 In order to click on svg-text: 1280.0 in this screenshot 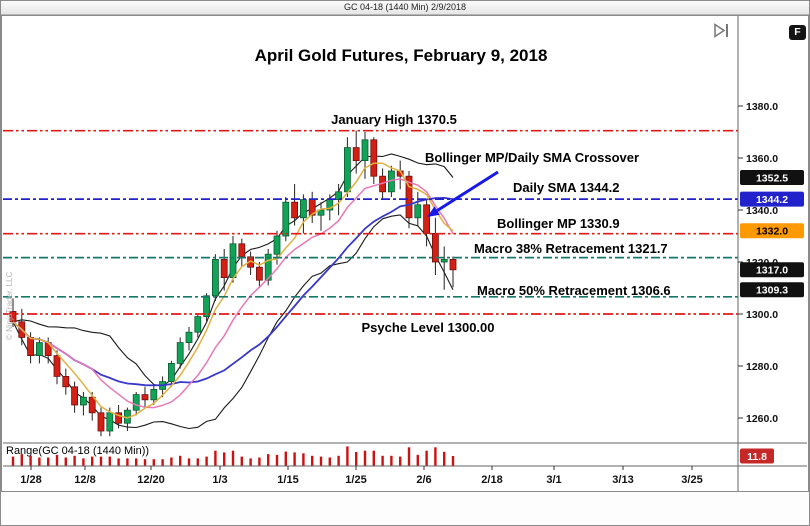, I will do `click(762, 367)`.